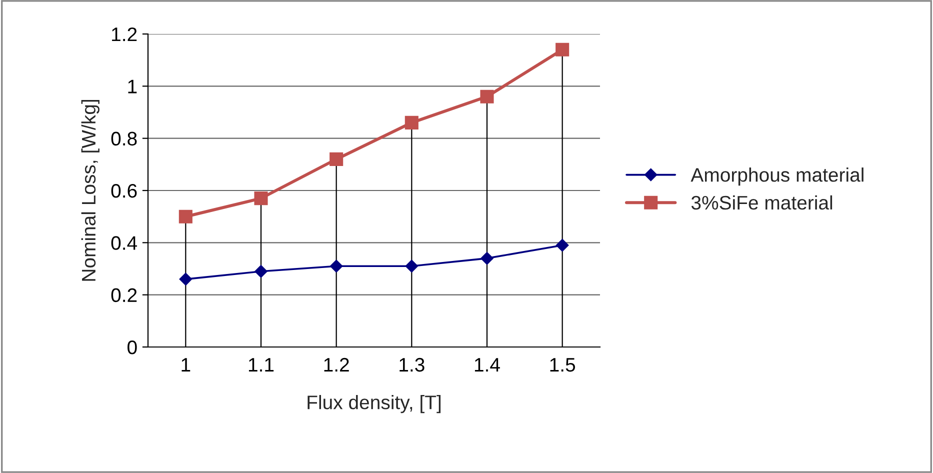 Image resolution: width=933 pixels, height=473 pixels. I want to click on x-tick-label: 1, so click(186, 365).